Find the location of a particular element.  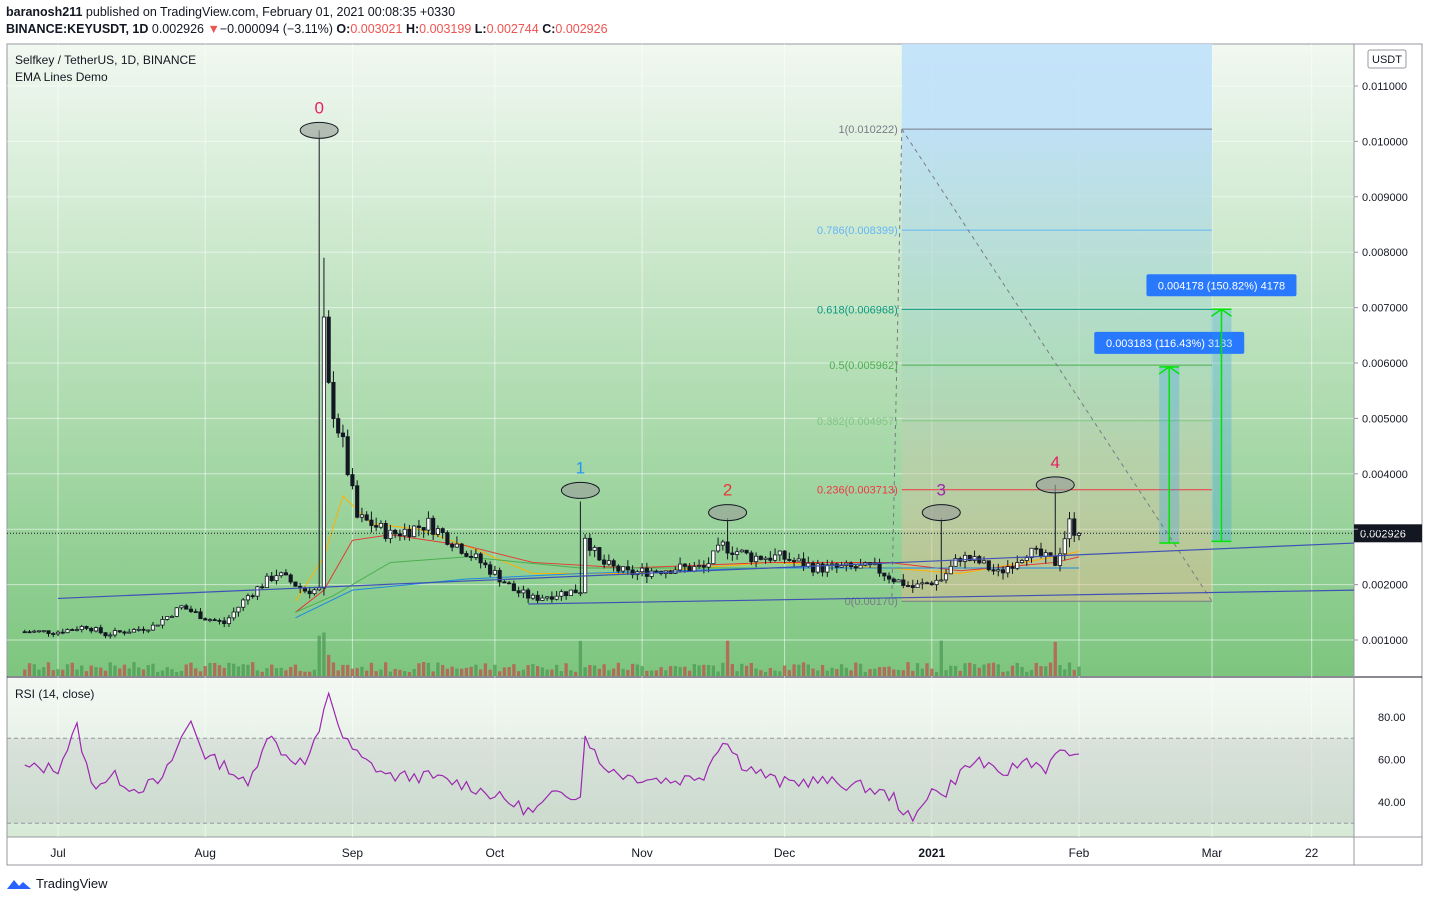

tradingview-logo-icon is located at coordinates (19, 884).